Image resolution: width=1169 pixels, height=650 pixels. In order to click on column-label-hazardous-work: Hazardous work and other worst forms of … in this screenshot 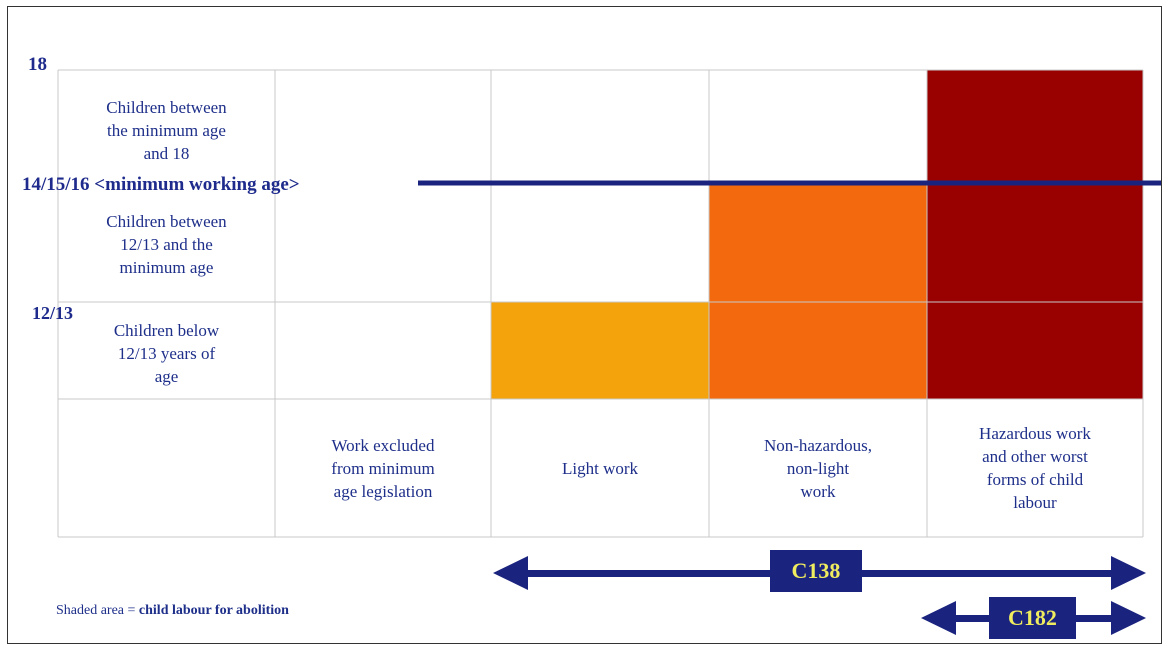, I will do `click(1035, 468)`.